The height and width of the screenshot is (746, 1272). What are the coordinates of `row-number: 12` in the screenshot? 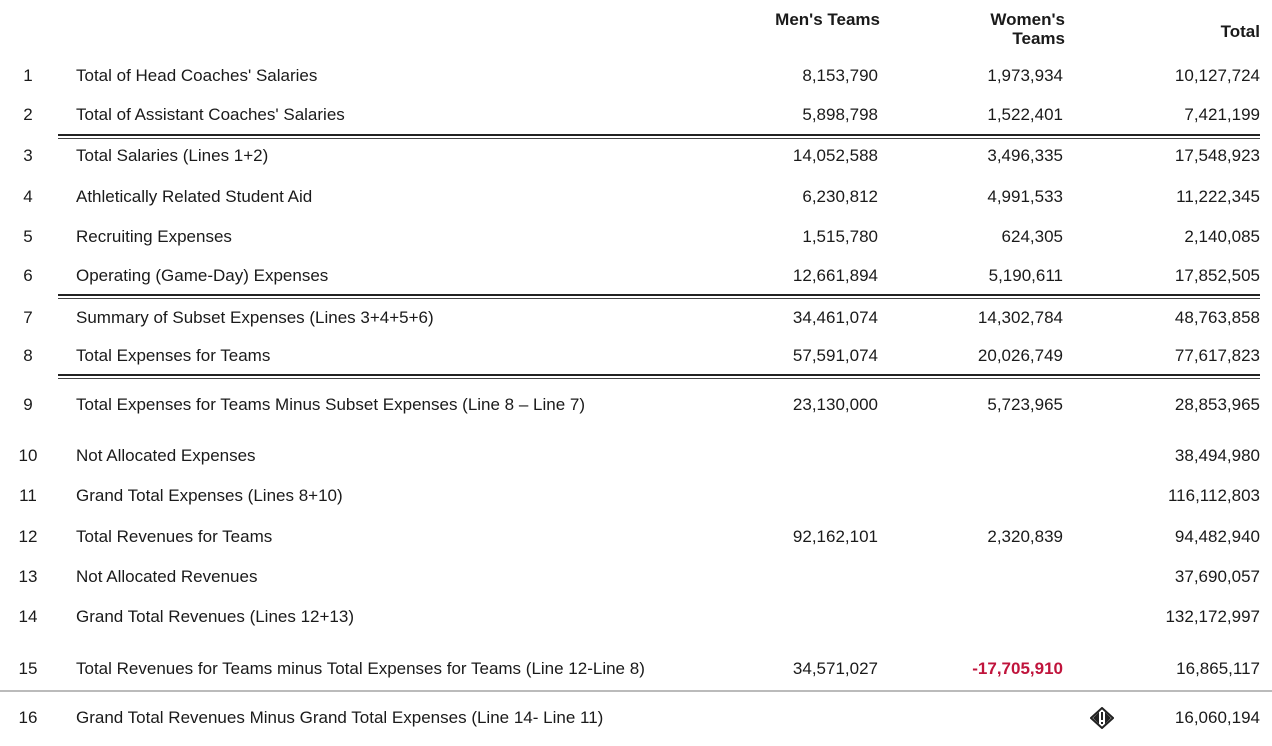 It's located at (28, 536).